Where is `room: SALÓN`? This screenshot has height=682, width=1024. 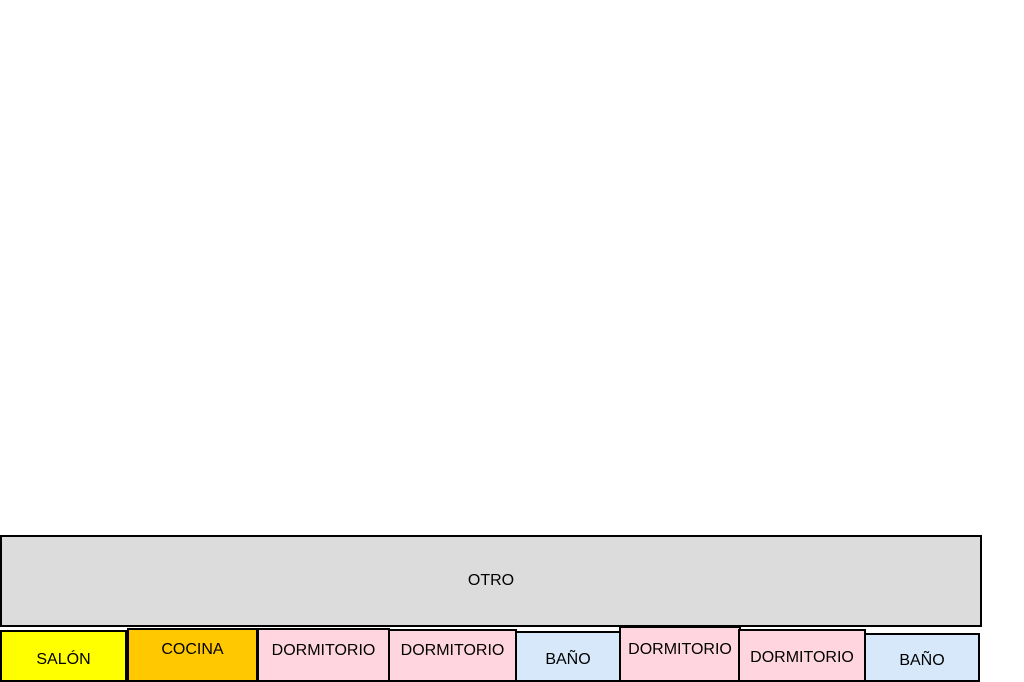 room: SALÓN is located at coordinates (63, 656).